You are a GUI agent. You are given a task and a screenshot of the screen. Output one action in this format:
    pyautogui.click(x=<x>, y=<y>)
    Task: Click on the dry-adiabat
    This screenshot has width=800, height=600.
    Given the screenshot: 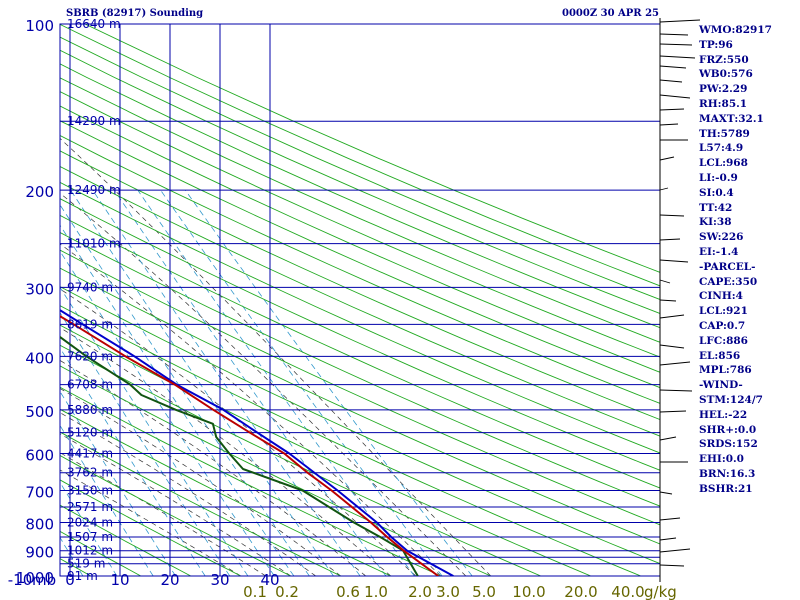 What is the action you would take?
    pyautogui.click(x=225, y=492)
    